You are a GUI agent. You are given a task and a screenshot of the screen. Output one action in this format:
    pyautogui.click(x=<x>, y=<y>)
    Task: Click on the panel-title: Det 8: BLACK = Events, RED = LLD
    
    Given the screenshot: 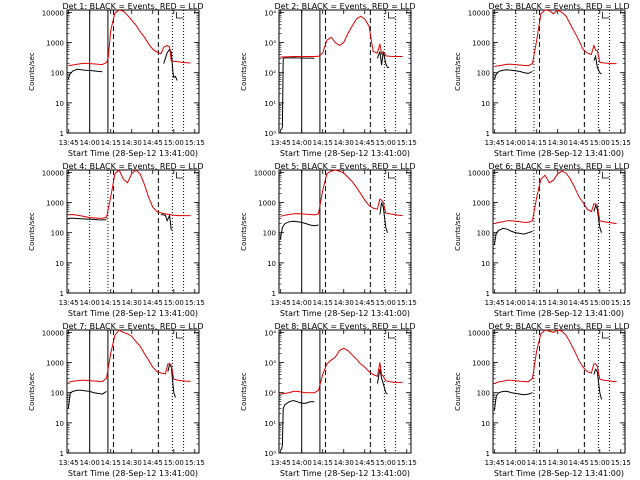 What is the action you would take?
    pyautogui.click(x=345, y=326)
    